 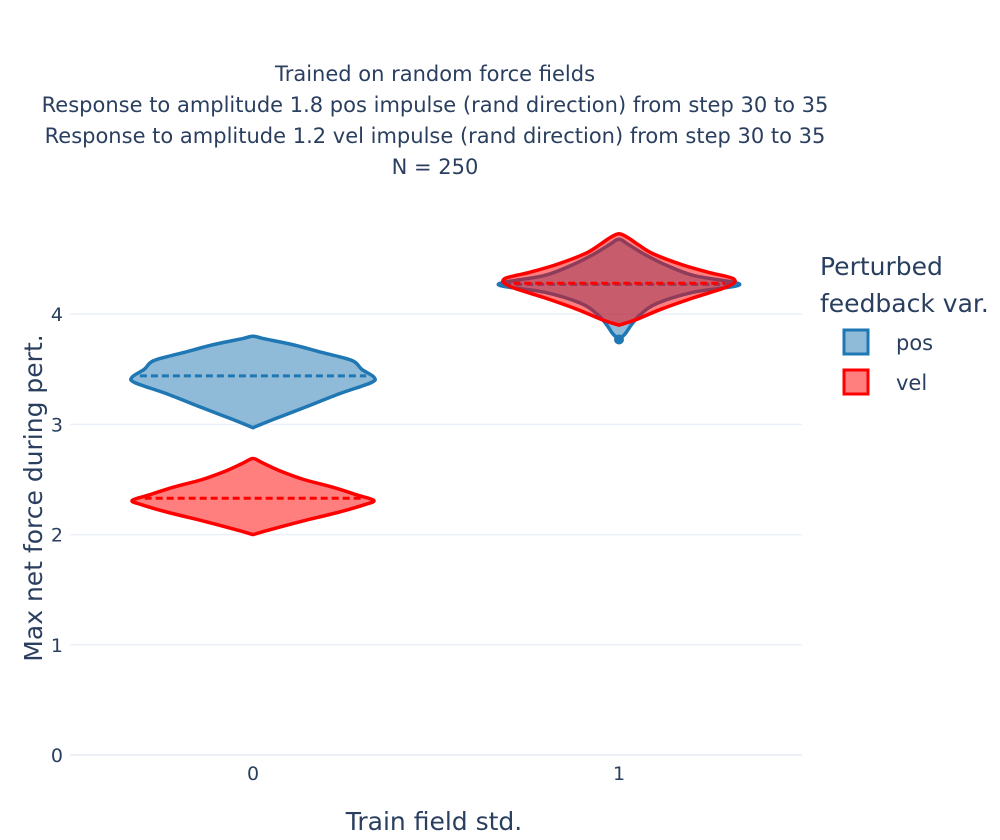 What do you see at coordinates (433, 821) in the screenshot?
I see `x-axis-title: Train field std.` at bounding box center [433, 821].